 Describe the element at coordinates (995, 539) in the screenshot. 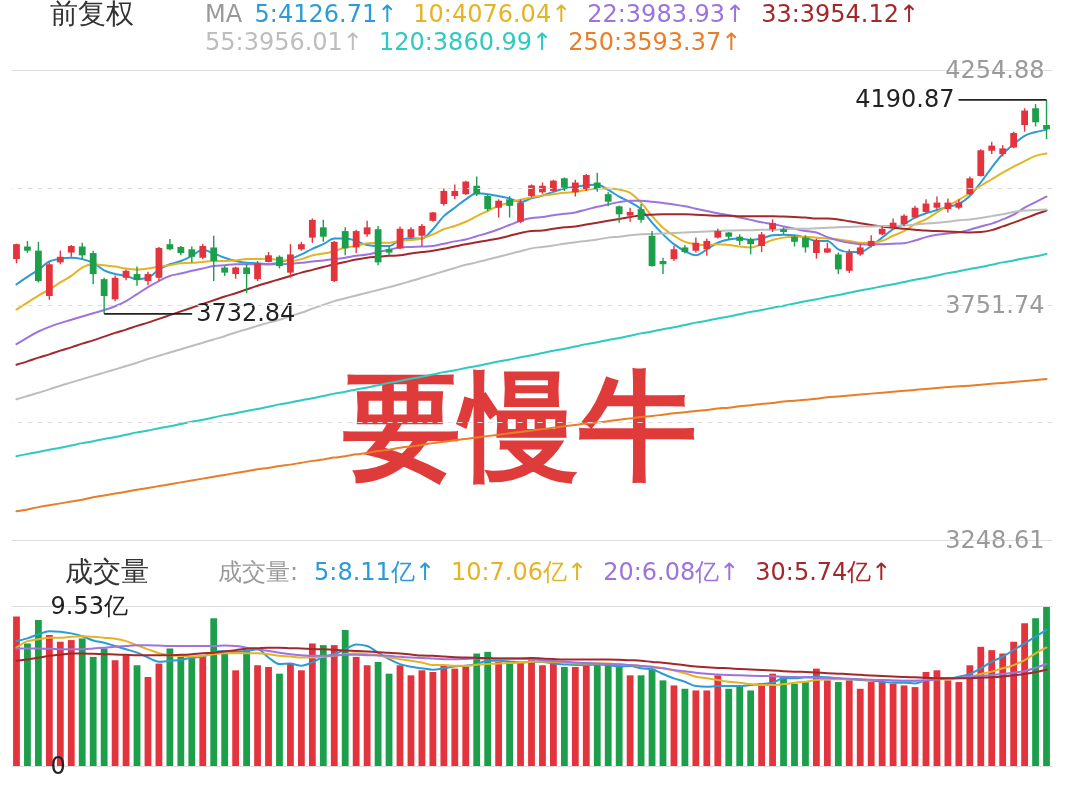

I see `y-tick-label: 3248.61` at that location.